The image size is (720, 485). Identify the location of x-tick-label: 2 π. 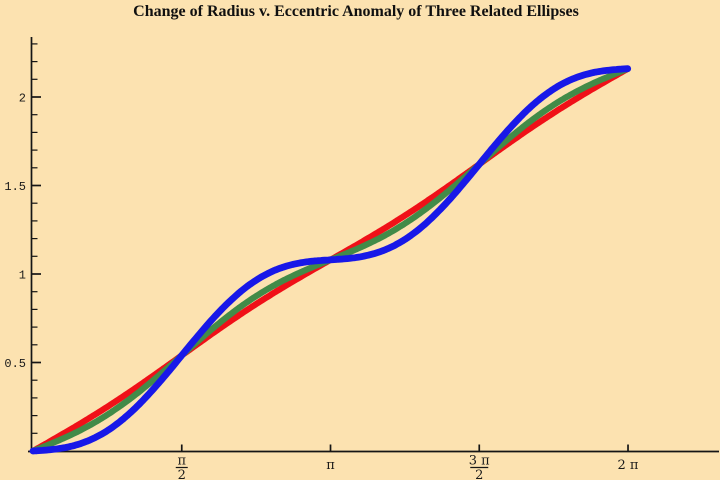
(628, 465).